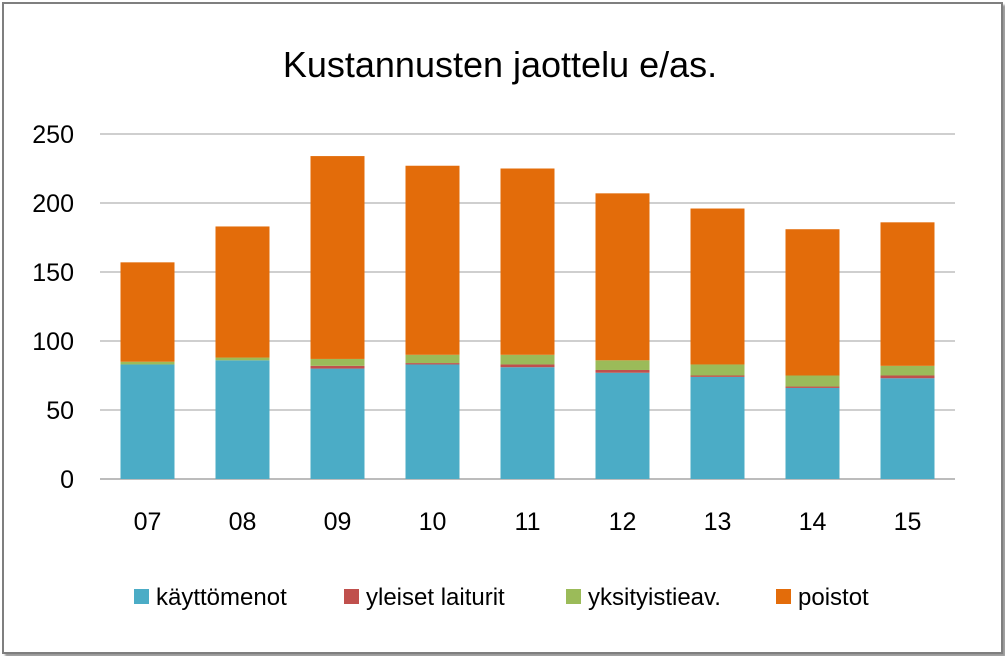  What do you see at coordinates (67, 480) in the screenshot?
I see `y-tick-label: 0` at bounding box center [67, 480].